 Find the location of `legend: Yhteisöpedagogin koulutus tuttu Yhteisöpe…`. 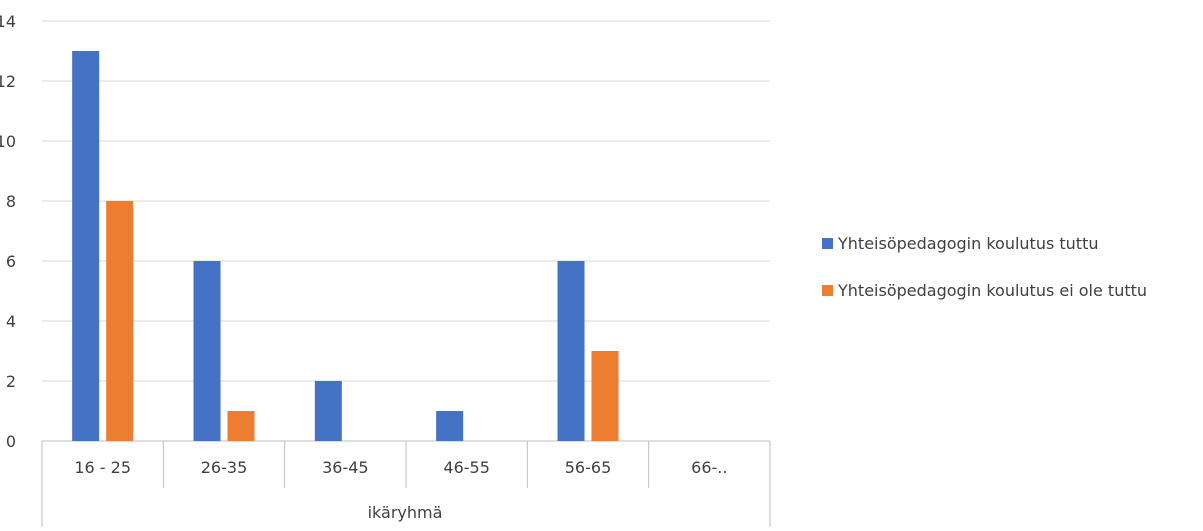

legend: Yhteisöpedagogin koulutus tuttu Yhteisöpe… is located at coordinates (984, 267).